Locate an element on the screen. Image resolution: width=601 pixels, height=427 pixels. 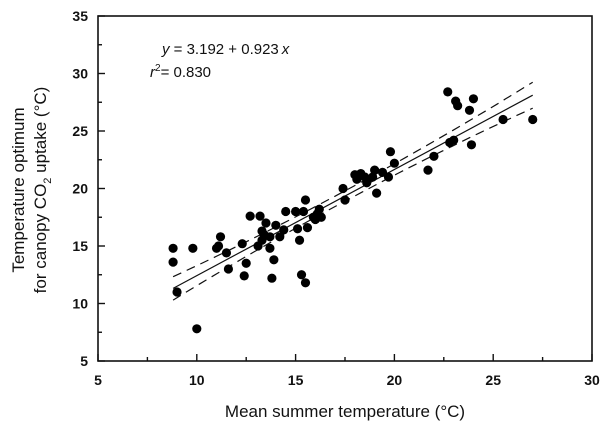
x-axis-title: Mean summer temperature (°C) is located at coordinates (345, 411).